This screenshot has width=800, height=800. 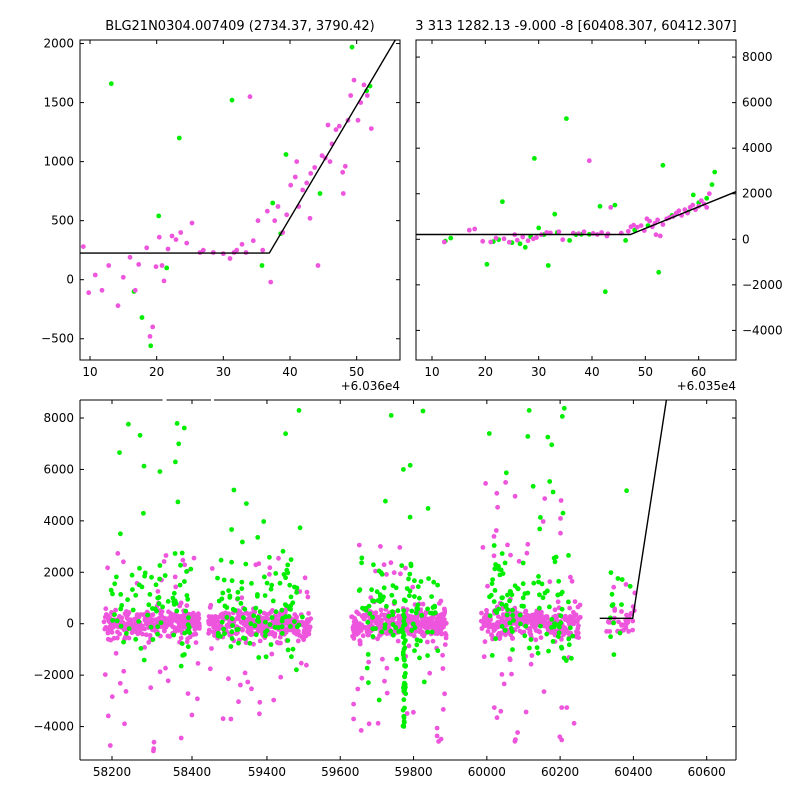 What do you see at coordinates (58, 418) in the screenshot?
I see `y-tick-label: 8000` at bounding box center [58, 418].